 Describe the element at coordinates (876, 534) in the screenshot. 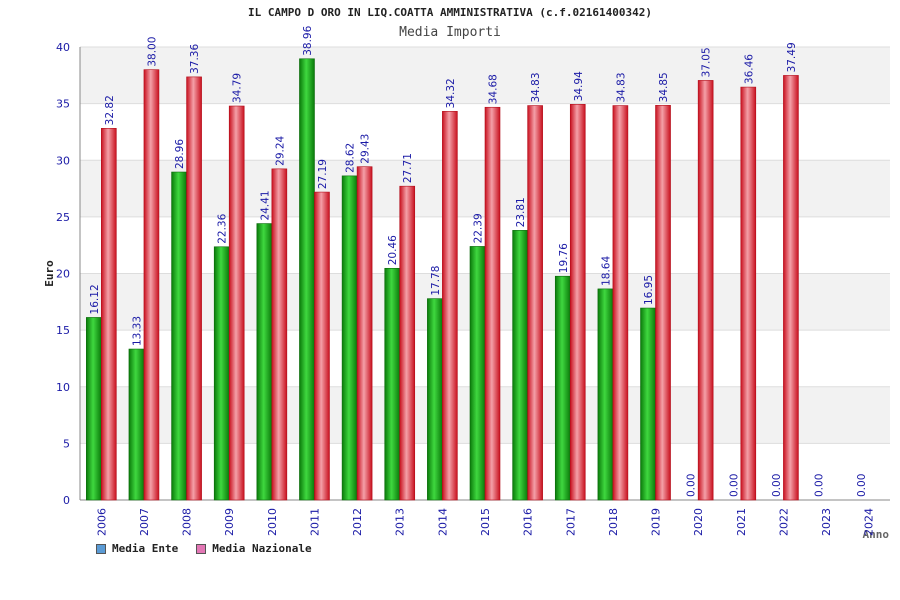

I see `x-axis-label: Anno` at that location.